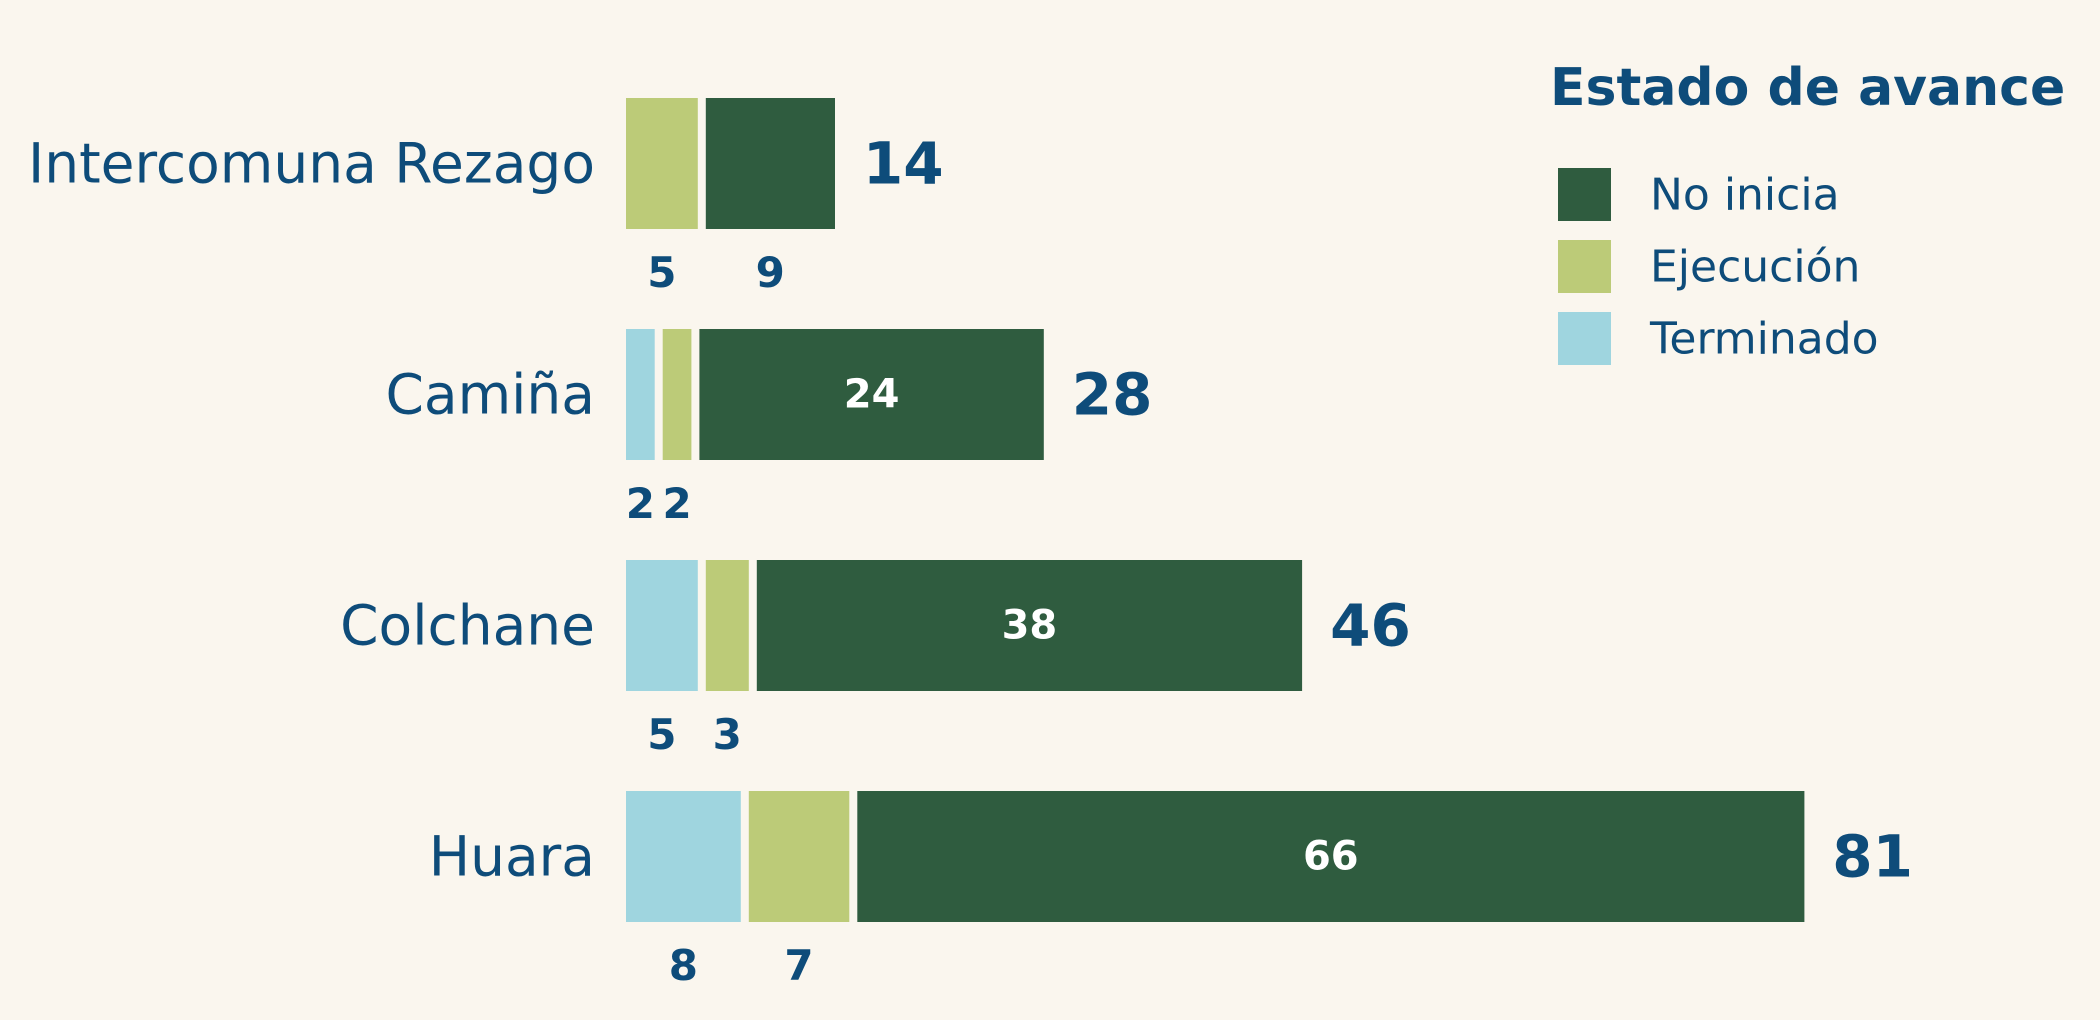 This screenshot has width=2100, height=1020. I want to click on legend-label-terminado: Terminado, so click(1764, 339).